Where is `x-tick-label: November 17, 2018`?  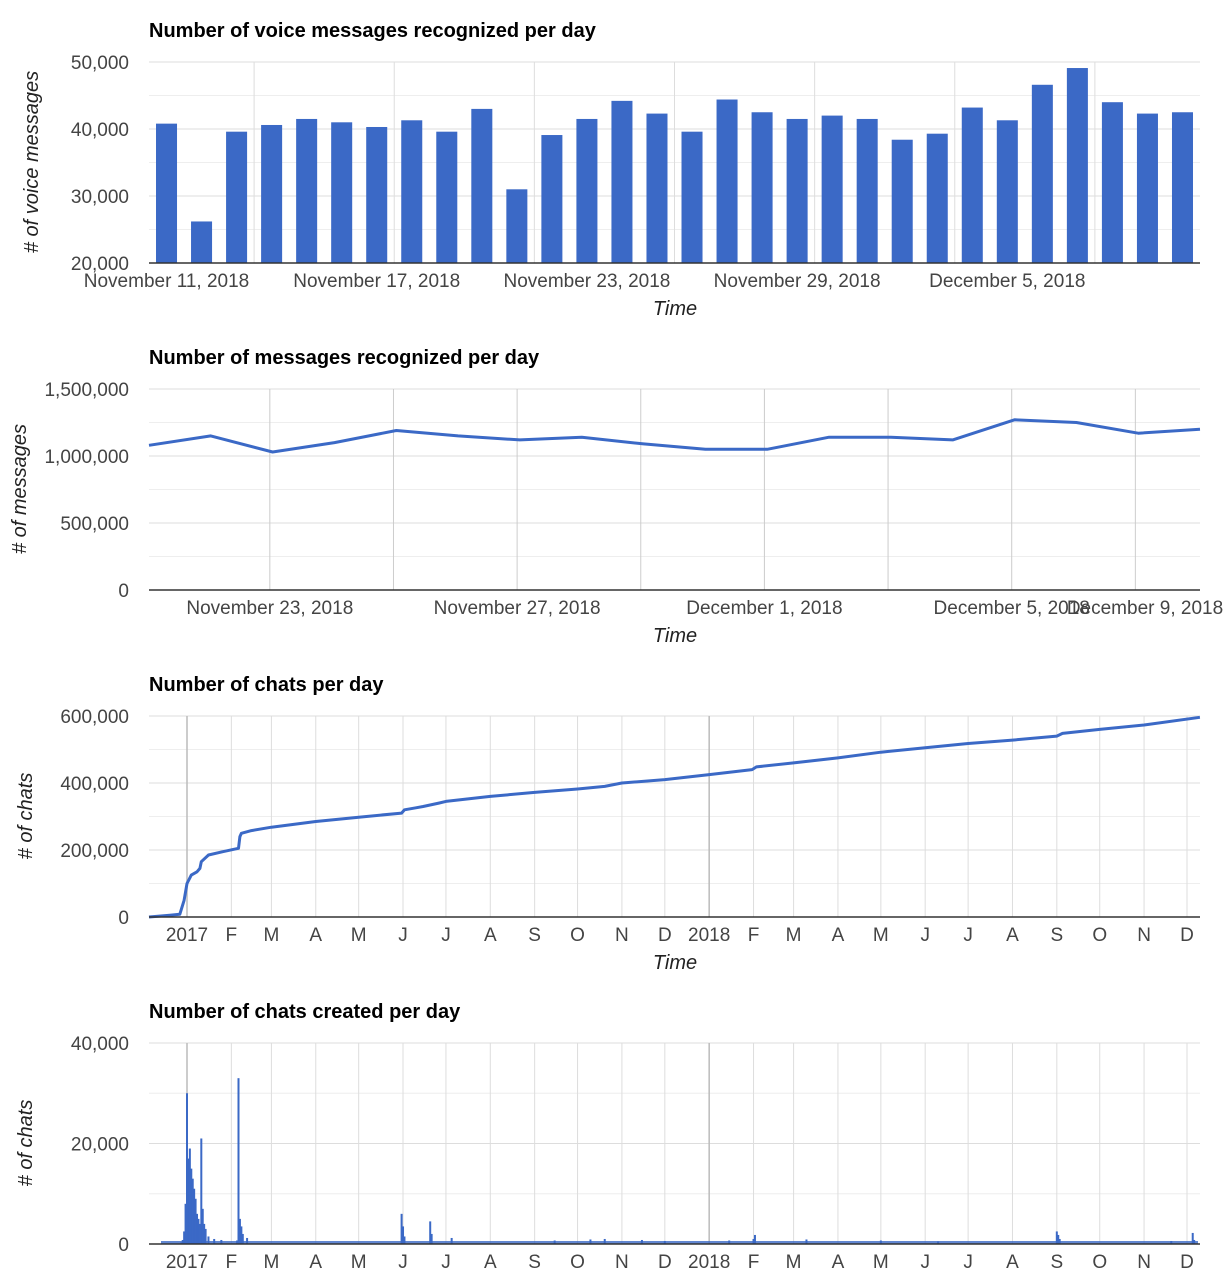 x-tick-label: November 17, 2018 is located at coordinates (376, 281).